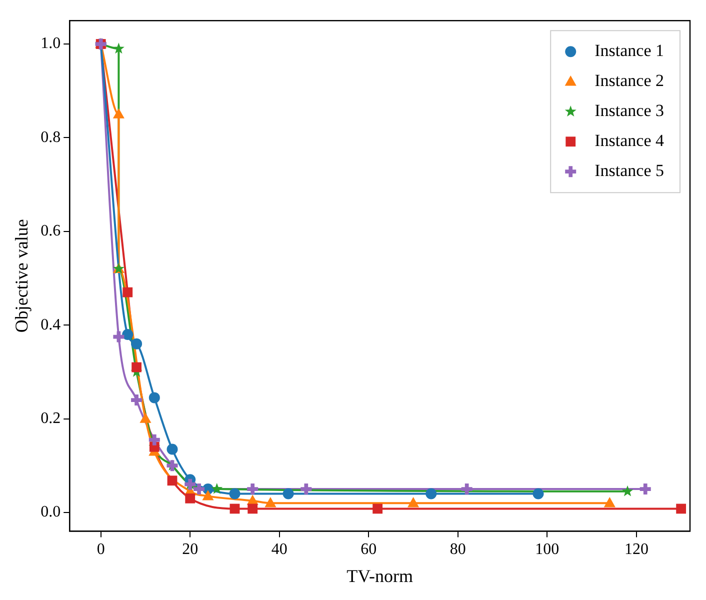  I want to click on x-axis-title: TV-norm, so click(379, 576).